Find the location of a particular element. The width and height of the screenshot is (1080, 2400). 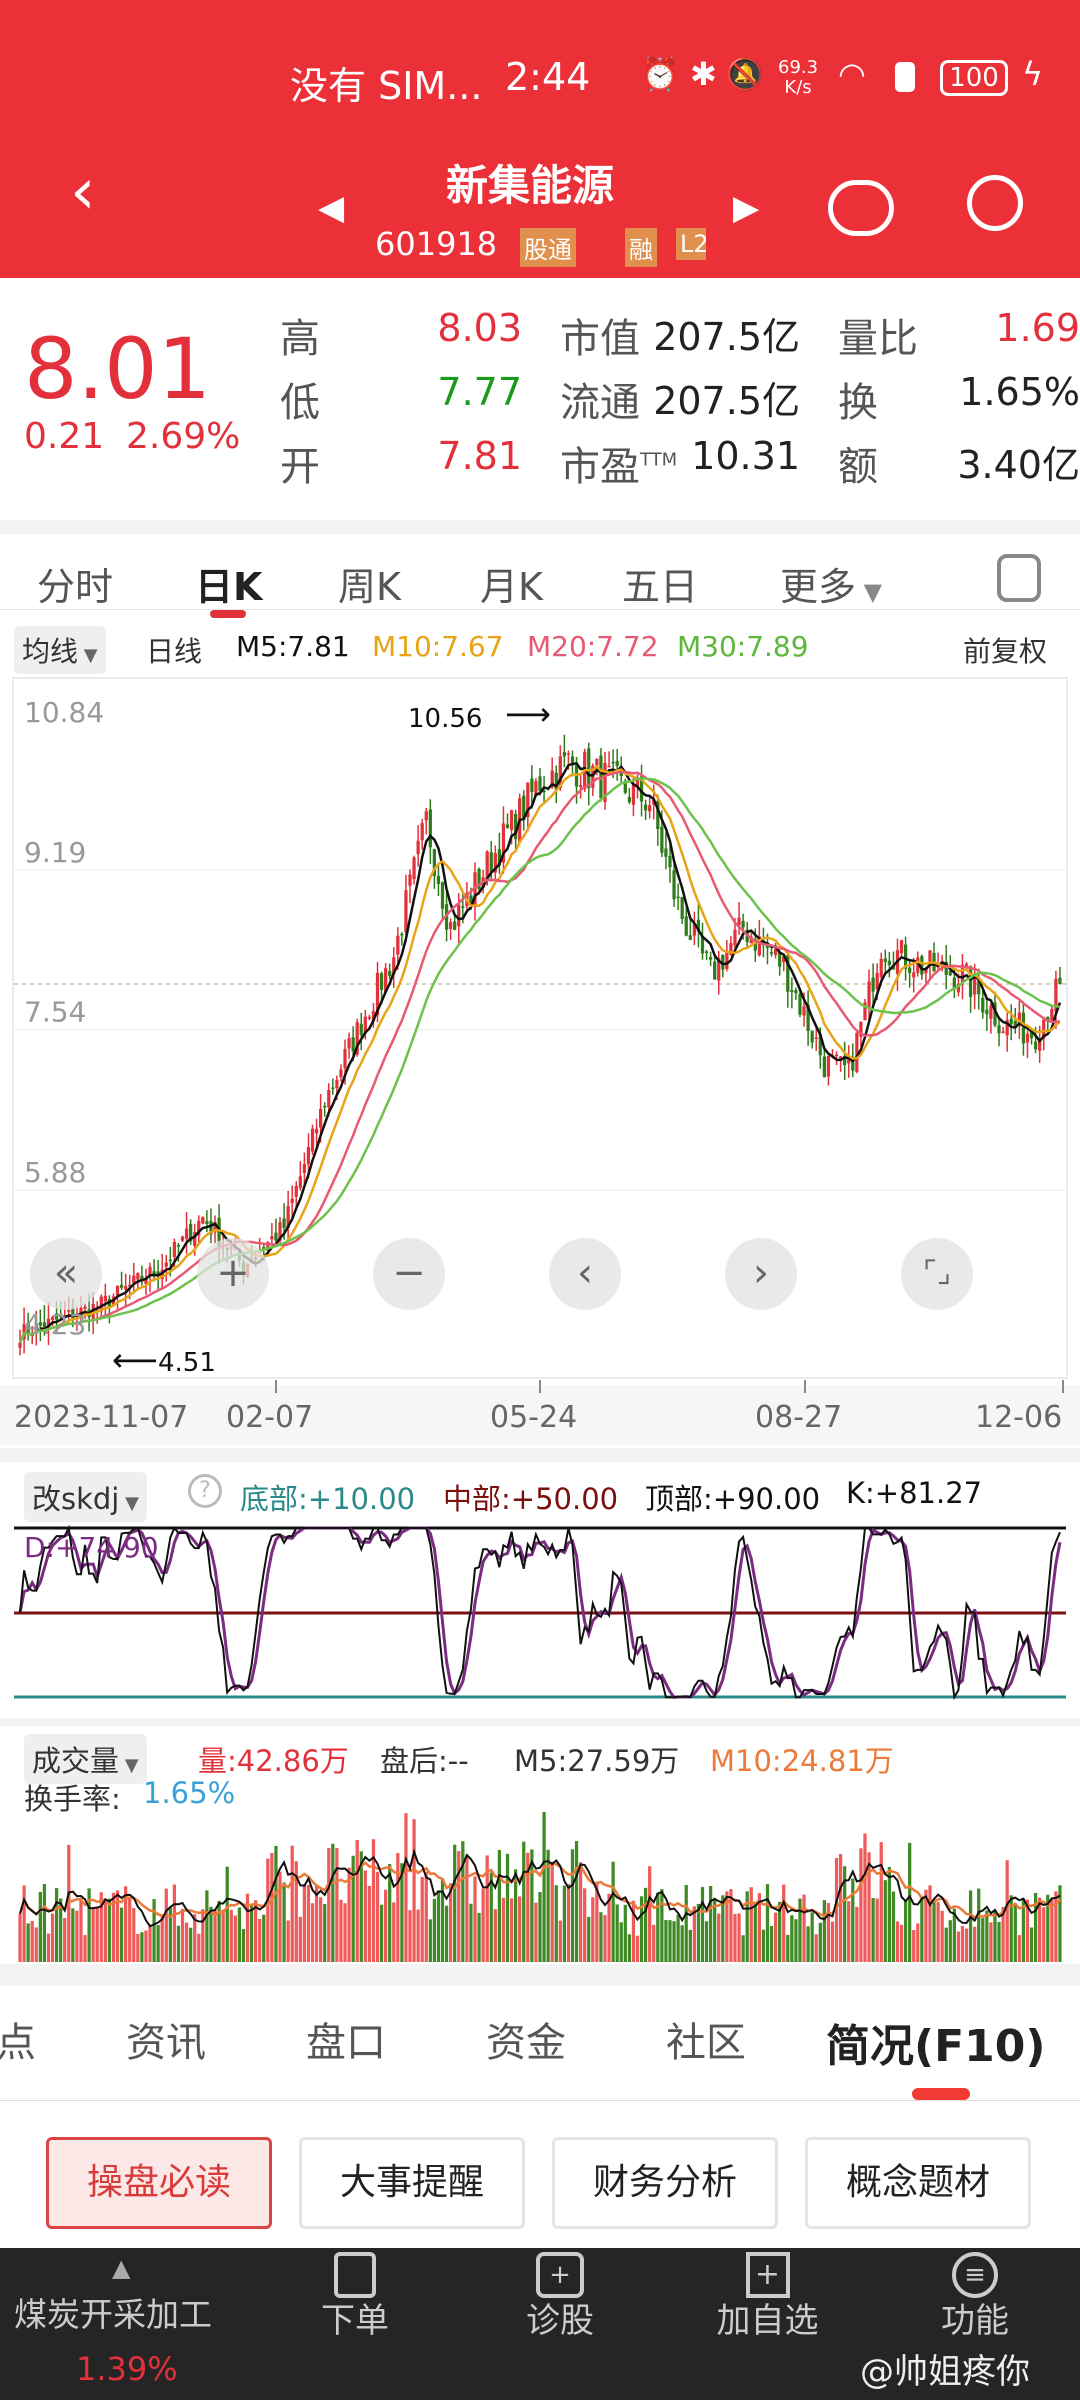

button-concepts: 概念题材 is located at coordinates (918, 2183).